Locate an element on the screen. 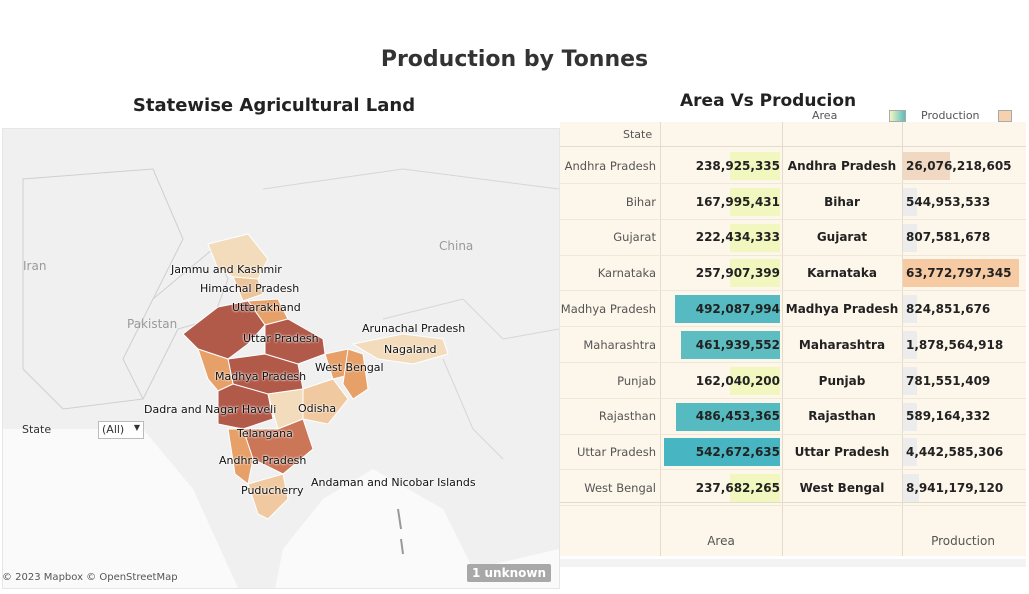 The width and height of the screenshot is (1029, 594). production-value: 807,581,678 is located at coordinates (948, 237).